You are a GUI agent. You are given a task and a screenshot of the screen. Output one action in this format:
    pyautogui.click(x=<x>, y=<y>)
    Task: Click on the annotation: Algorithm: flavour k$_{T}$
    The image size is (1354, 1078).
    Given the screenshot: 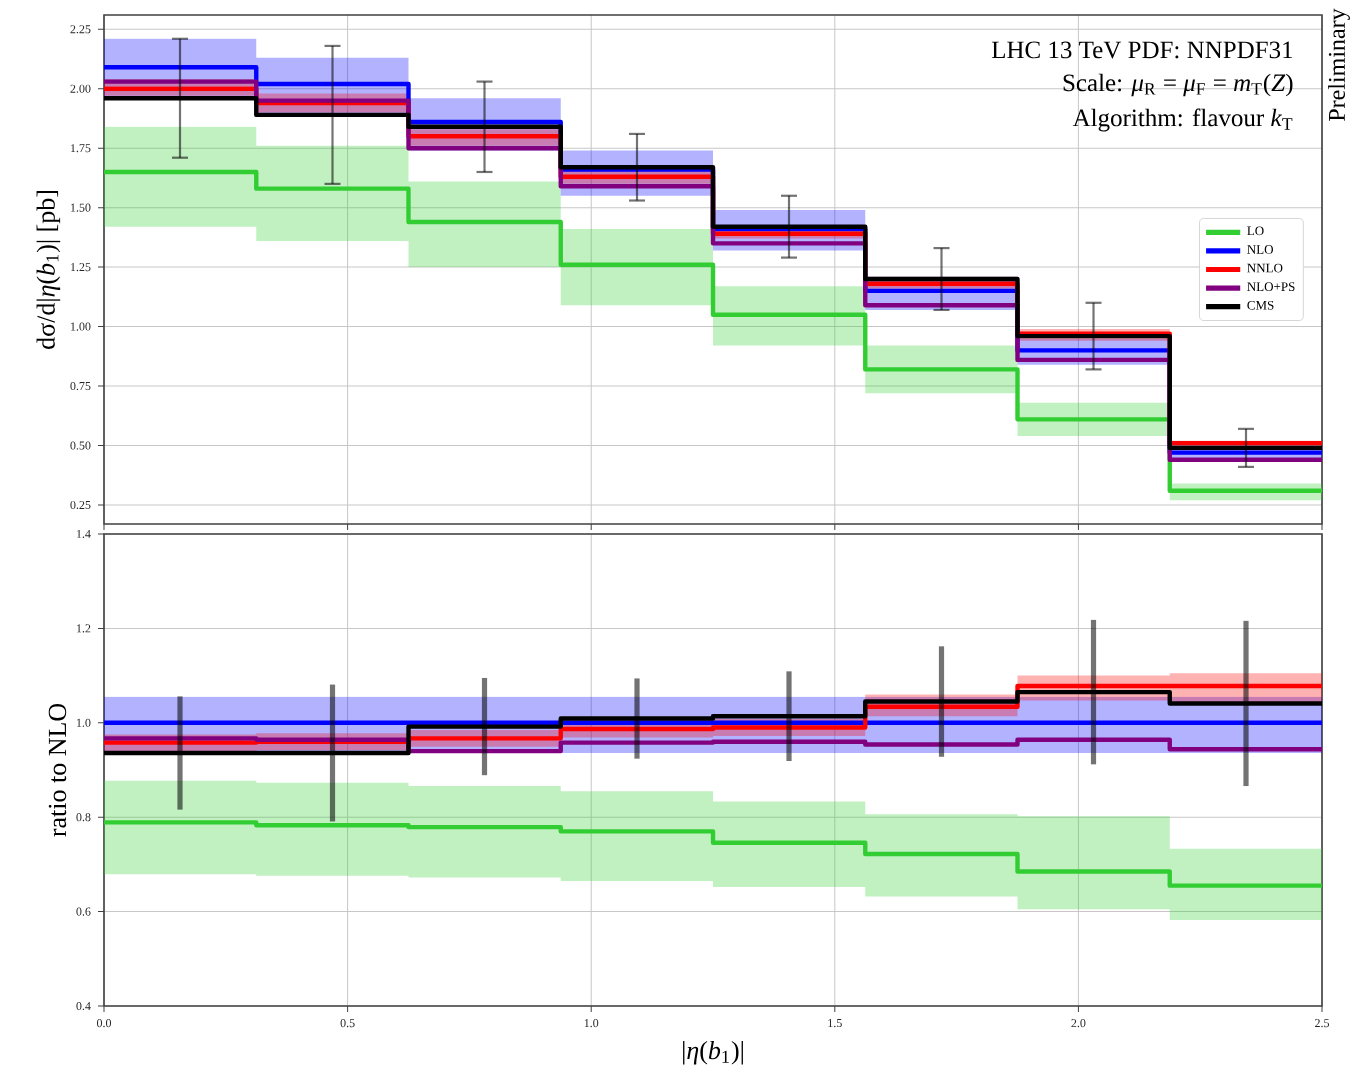 What is the action you would take?
    pyautogui.click(x=1182, y=120)
    